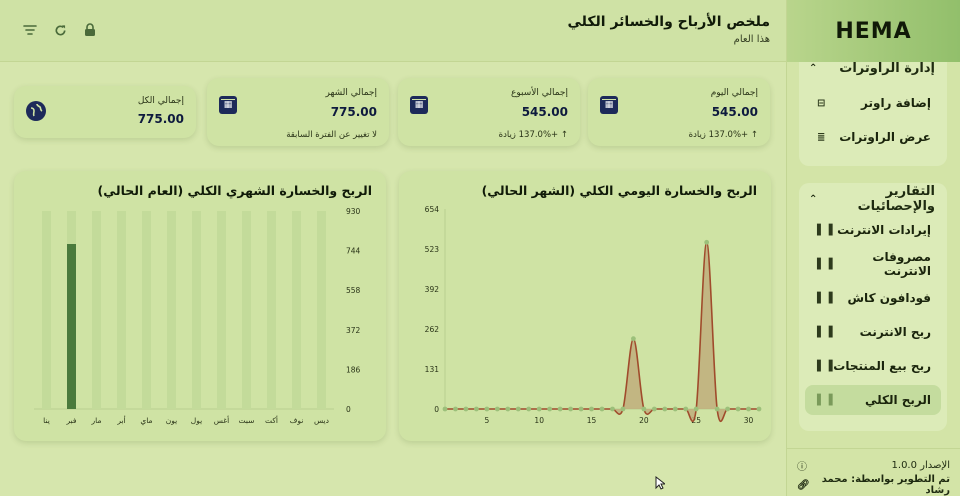 The width and height of the screenshot is (960, 496). I want to click on brand-logo: HEMA, so click(873, 31).